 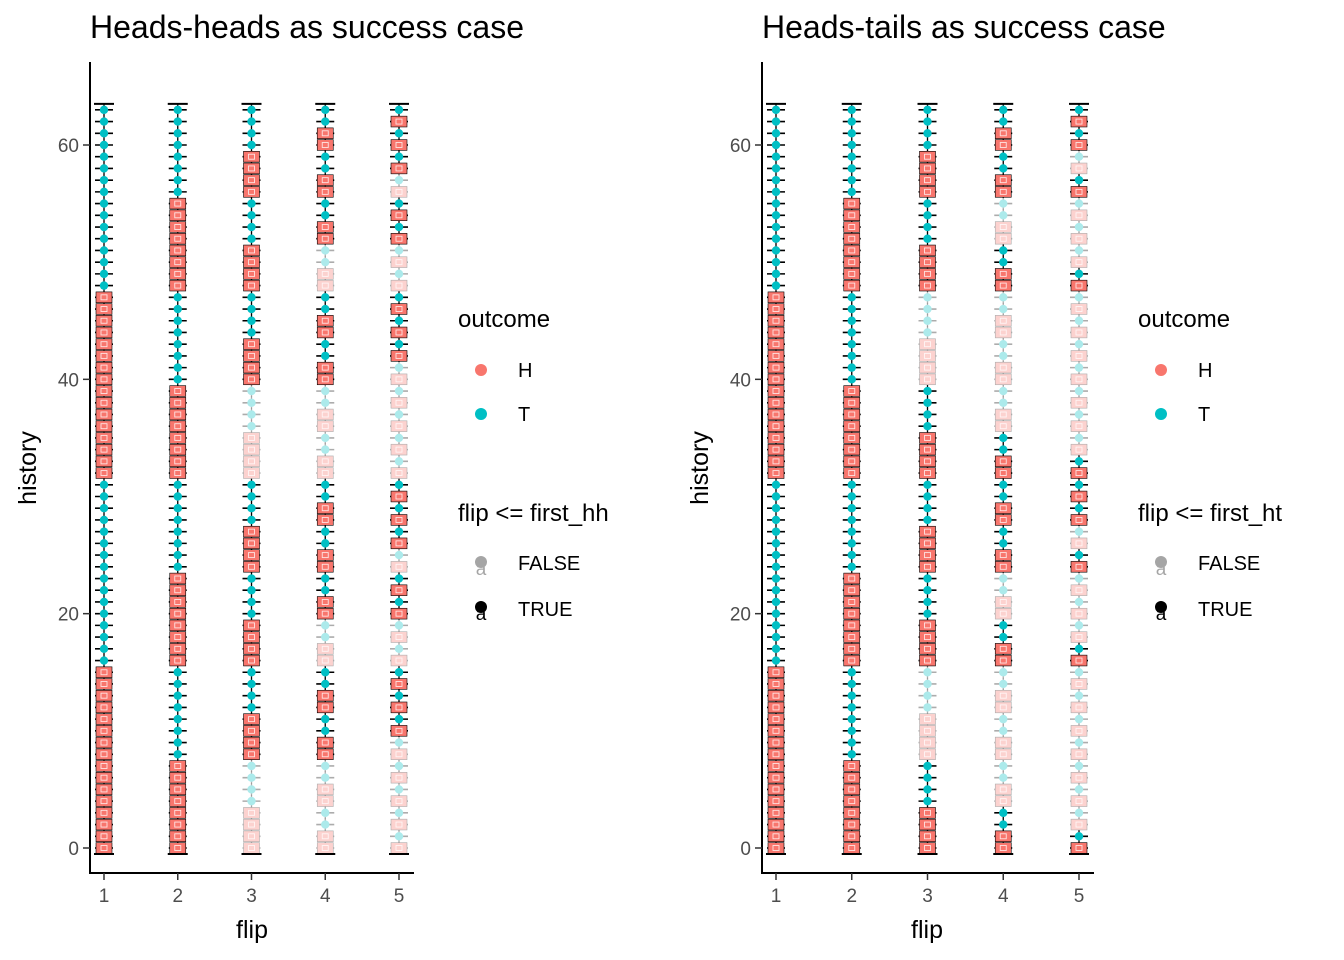 What do you see at coordinates (1204, 415) in the screenshot?
I see `legend-label-t: T` at bounding box center [1204, 415].